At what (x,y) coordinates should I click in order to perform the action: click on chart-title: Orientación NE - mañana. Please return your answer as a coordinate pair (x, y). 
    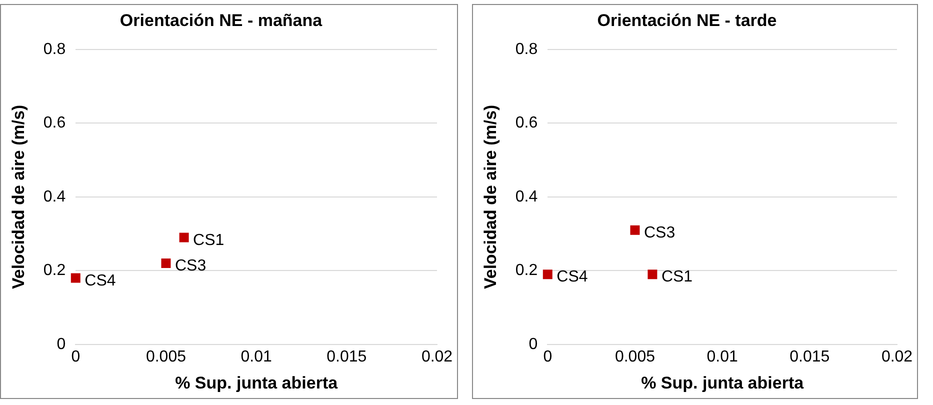
    Looking at the image, I should click on (221, 20).